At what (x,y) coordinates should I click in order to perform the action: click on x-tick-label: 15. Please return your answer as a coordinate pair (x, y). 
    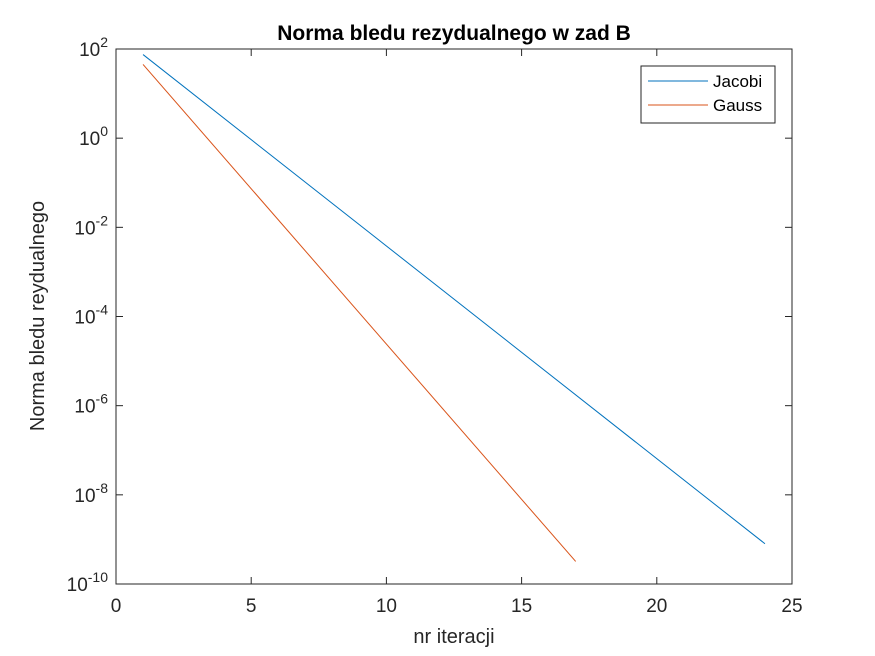
    Looking at the image, I should click on (521, 606).